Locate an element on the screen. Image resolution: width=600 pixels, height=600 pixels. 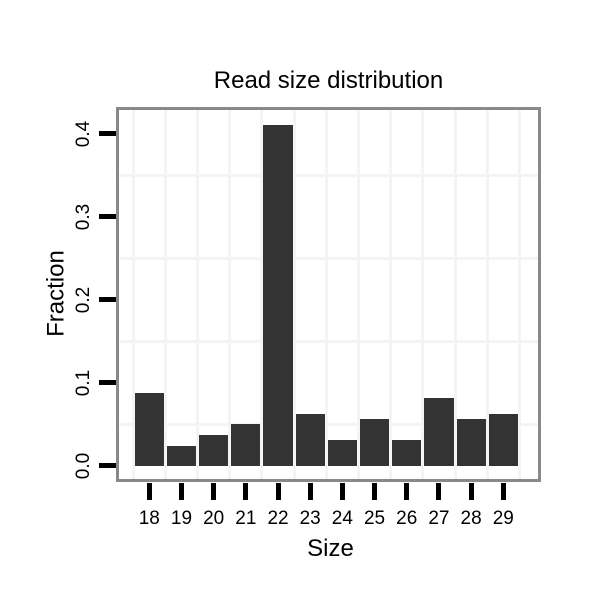
x-axis-title: Size is located at coordinates (330, 548).